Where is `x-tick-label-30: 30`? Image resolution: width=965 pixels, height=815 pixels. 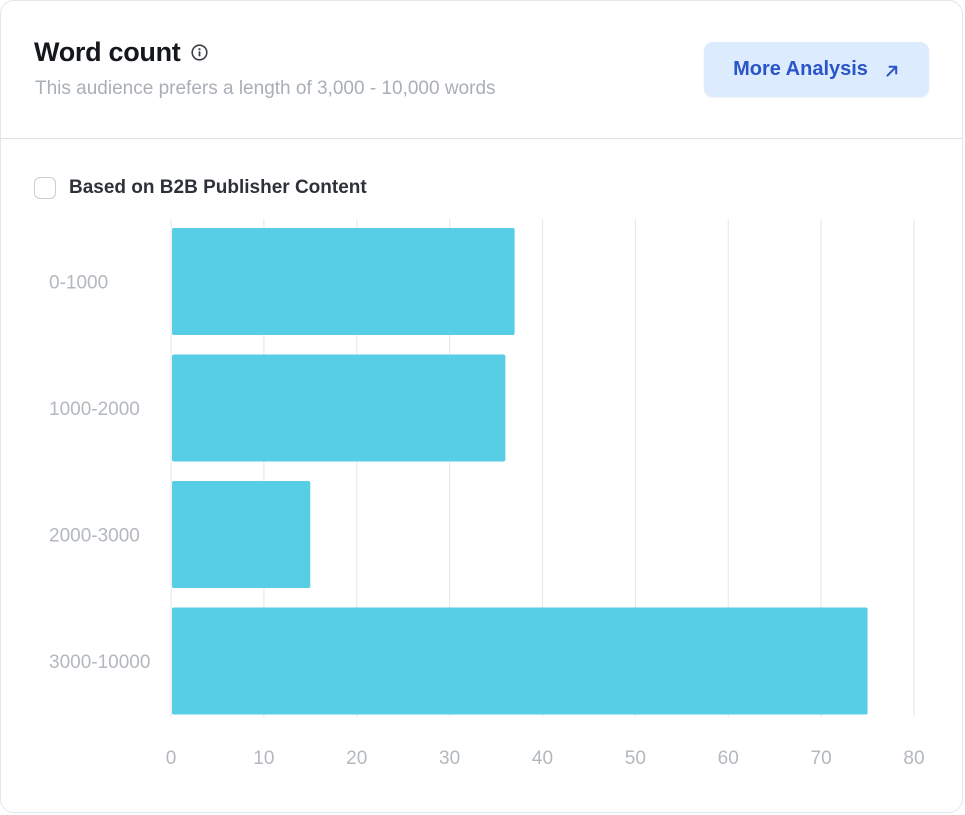 x-tick-label-30: 30 is located at coordinates (449, 758).